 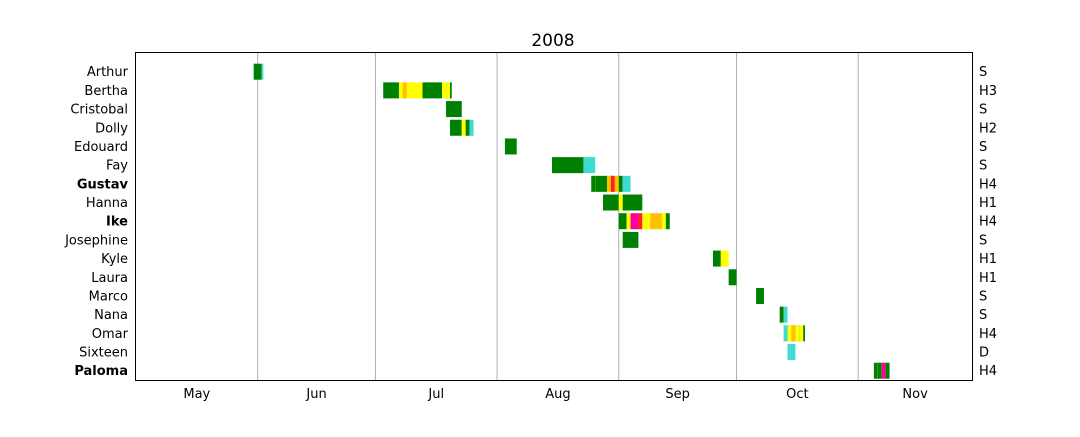 I want to click on storm-name-label: Dolly, so click(x=111, y=128).